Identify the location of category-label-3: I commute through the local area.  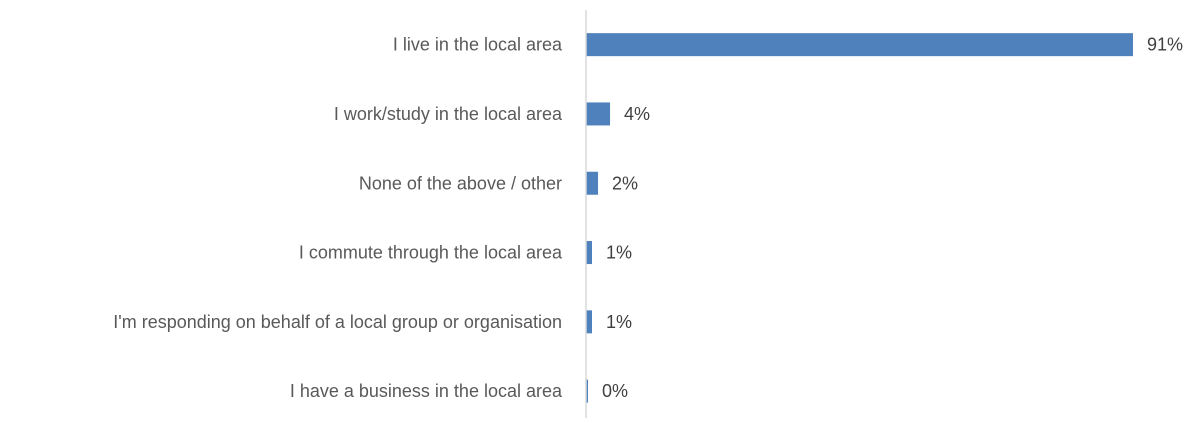
(431, 253).